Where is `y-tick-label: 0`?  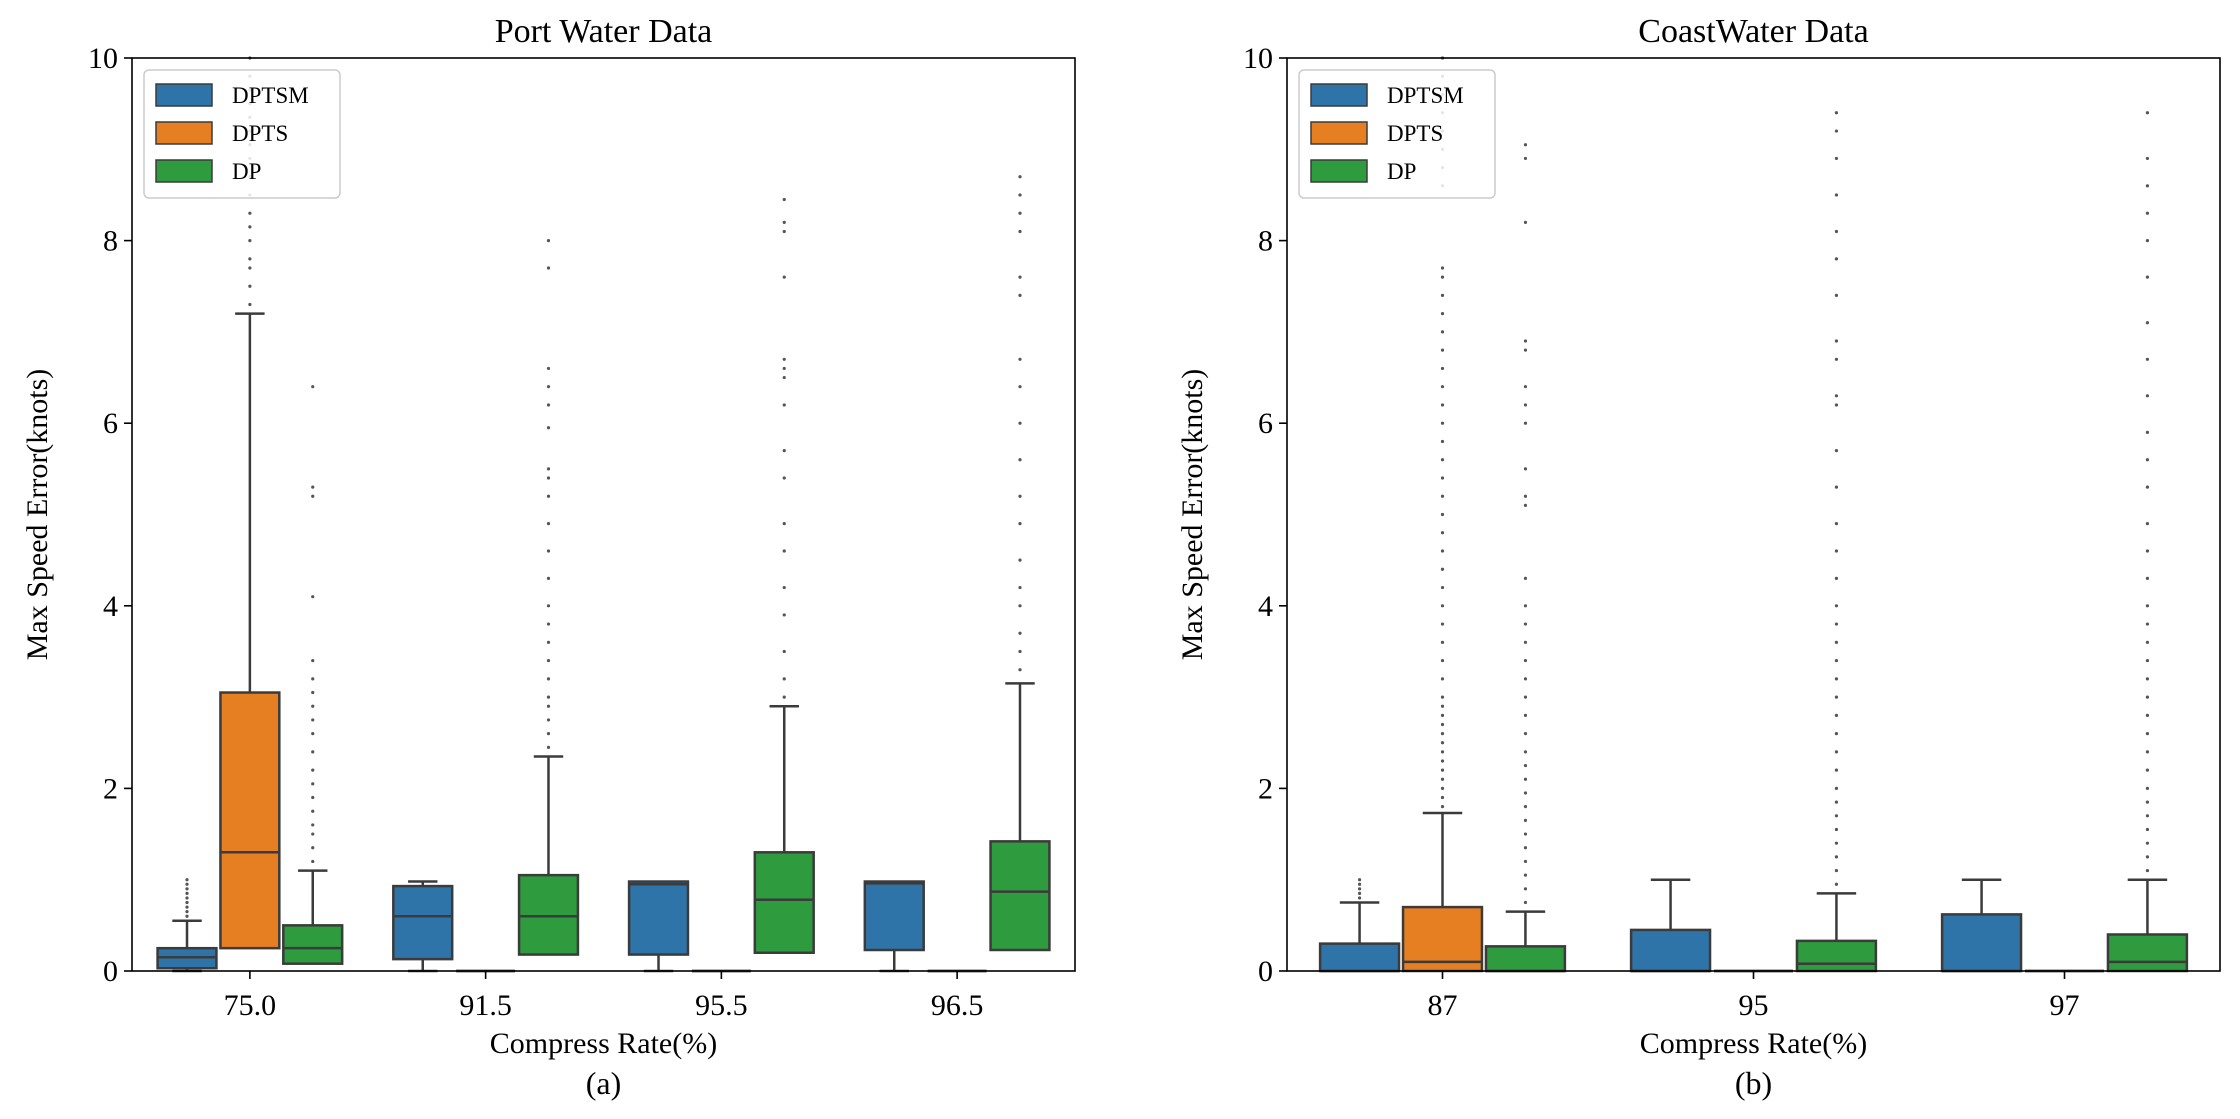 y-tick-label: 0 is located at coordinates (1265, 971).